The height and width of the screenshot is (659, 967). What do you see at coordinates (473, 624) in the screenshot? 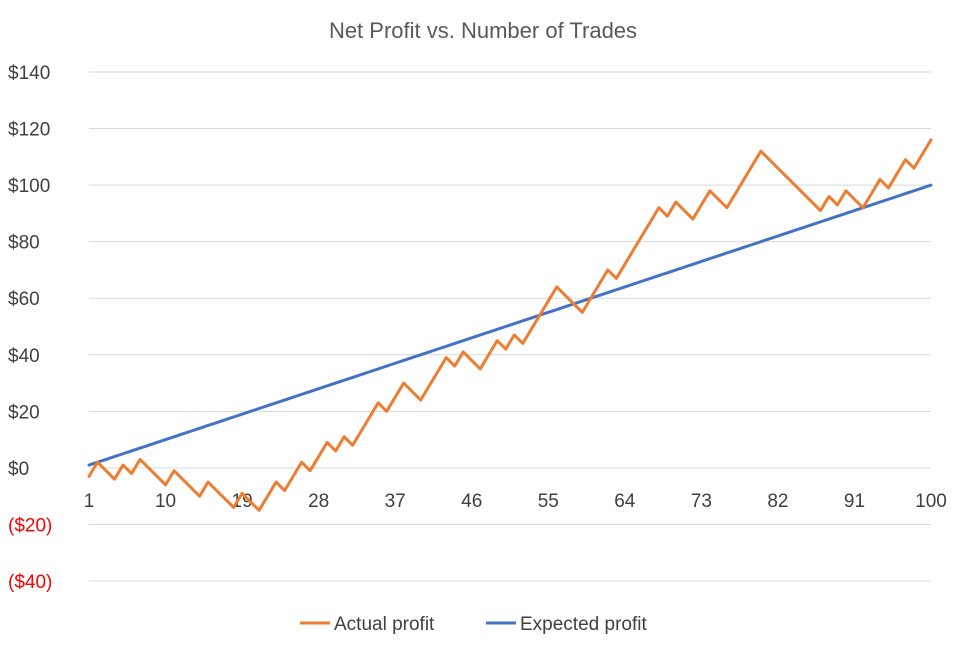
I see `legend: Actual profit Expected profit` at bounding box center [473, 624].